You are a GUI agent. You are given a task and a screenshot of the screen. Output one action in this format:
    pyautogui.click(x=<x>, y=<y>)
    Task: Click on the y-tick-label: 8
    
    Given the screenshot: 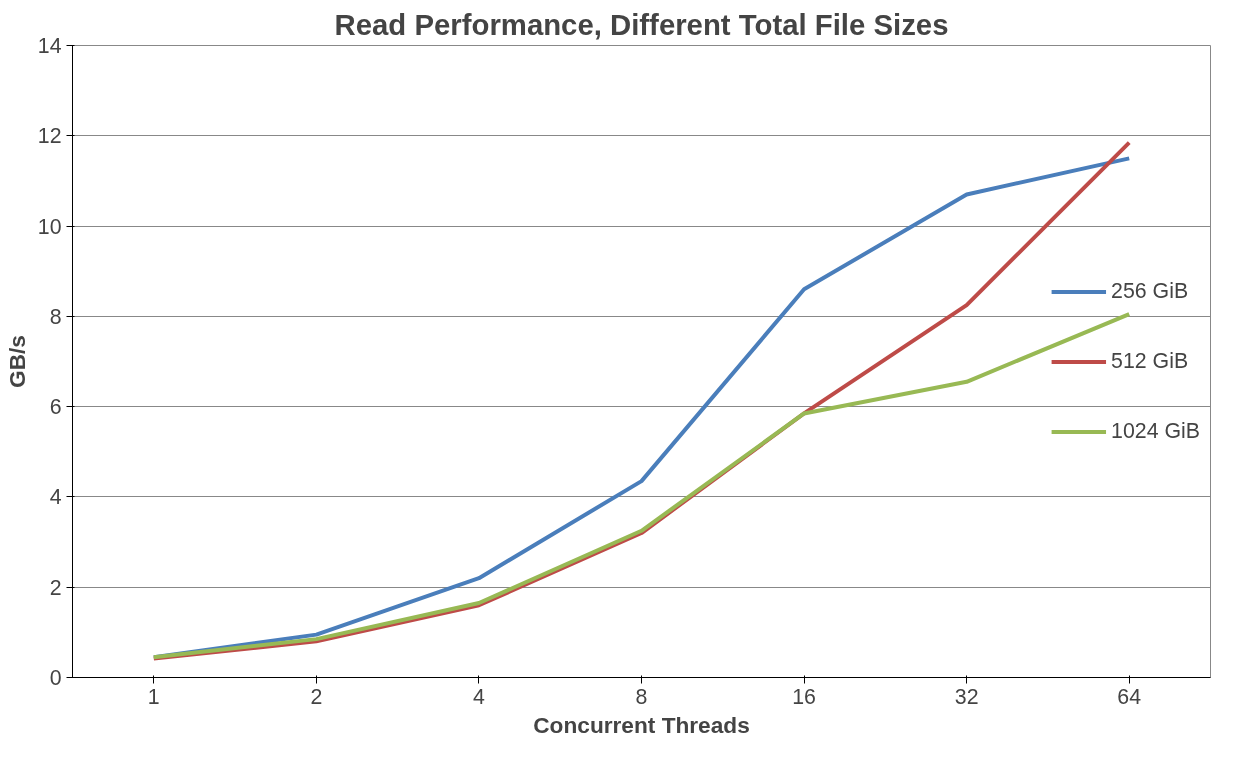 What is the action you would take?
    pyautogui.click(x=55, y=316)
    